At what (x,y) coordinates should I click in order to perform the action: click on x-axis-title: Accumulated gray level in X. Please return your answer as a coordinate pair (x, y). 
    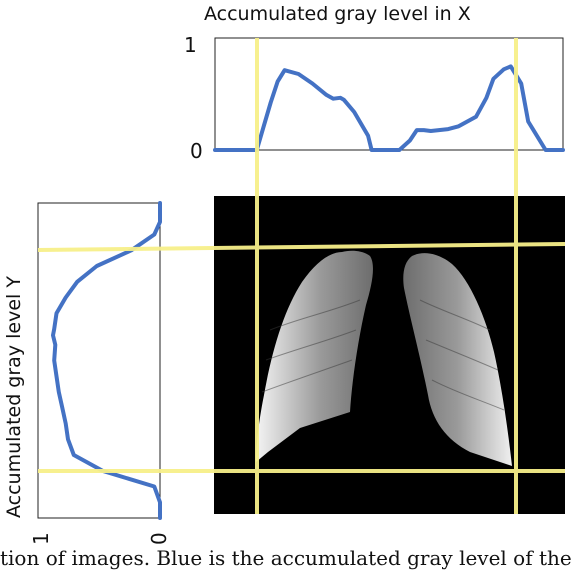
    Looking at the image, I should click on (337, 14).